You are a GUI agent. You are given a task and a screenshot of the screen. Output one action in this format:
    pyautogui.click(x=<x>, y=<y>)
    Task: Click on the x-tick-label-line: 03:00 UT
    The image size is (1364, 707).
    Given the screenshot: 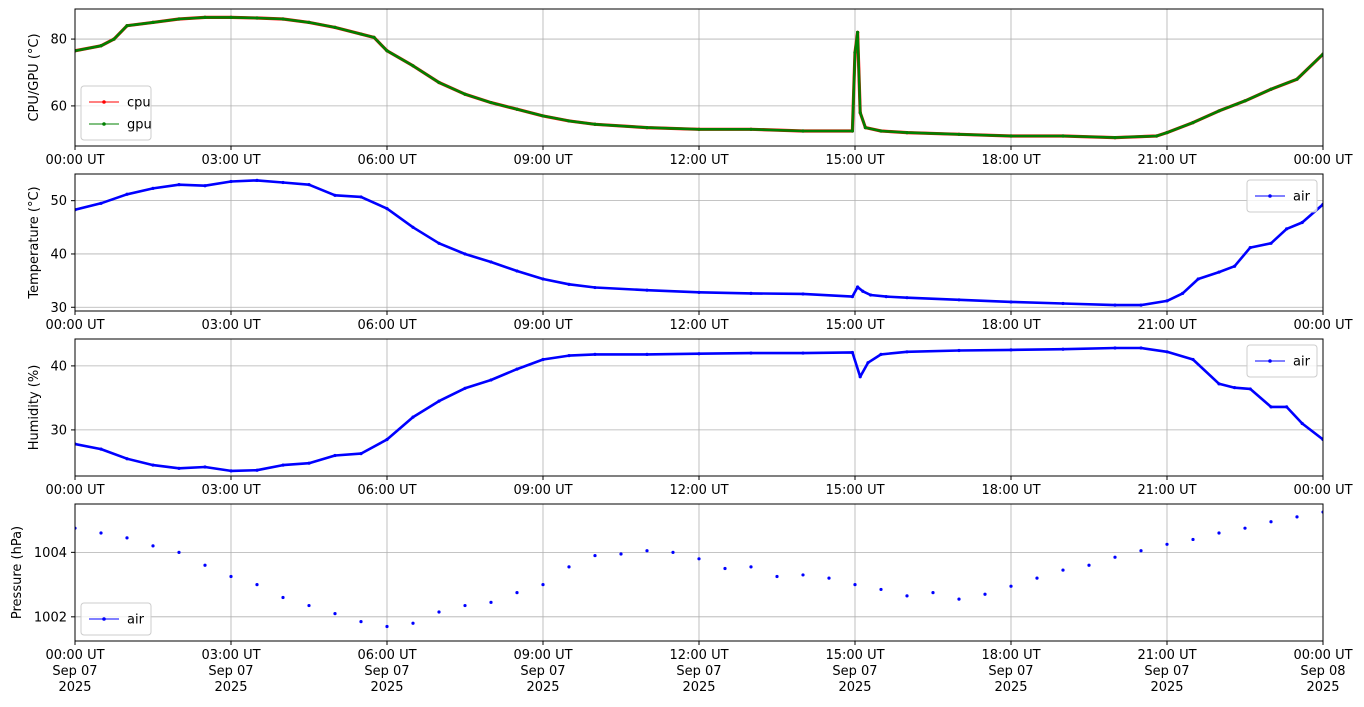 What is the action you would take?
    pyautogui.click(x=230, y=160)
    